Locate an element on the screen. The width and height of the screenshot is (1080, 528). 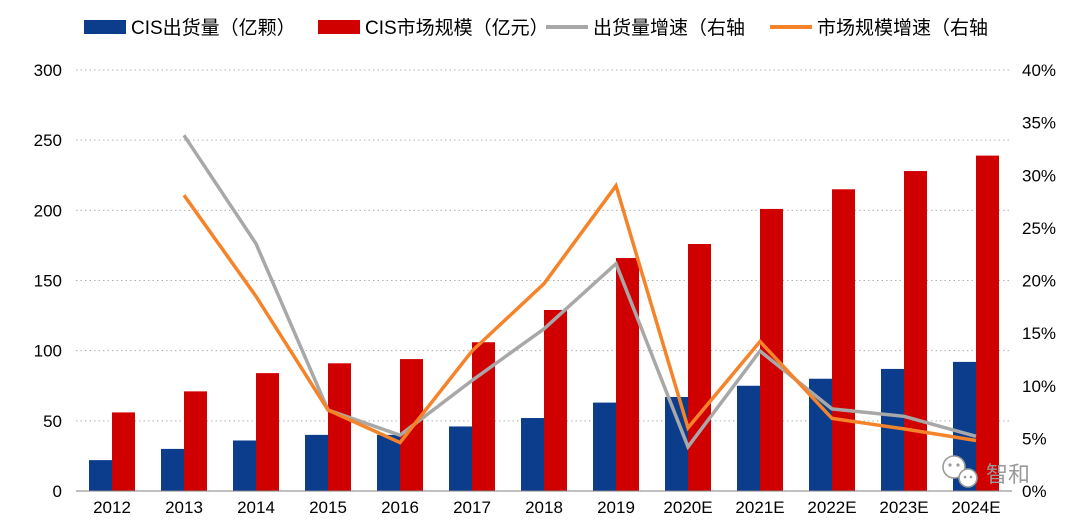
x-tick-label: 2022E is located at coordinates (831, 507).